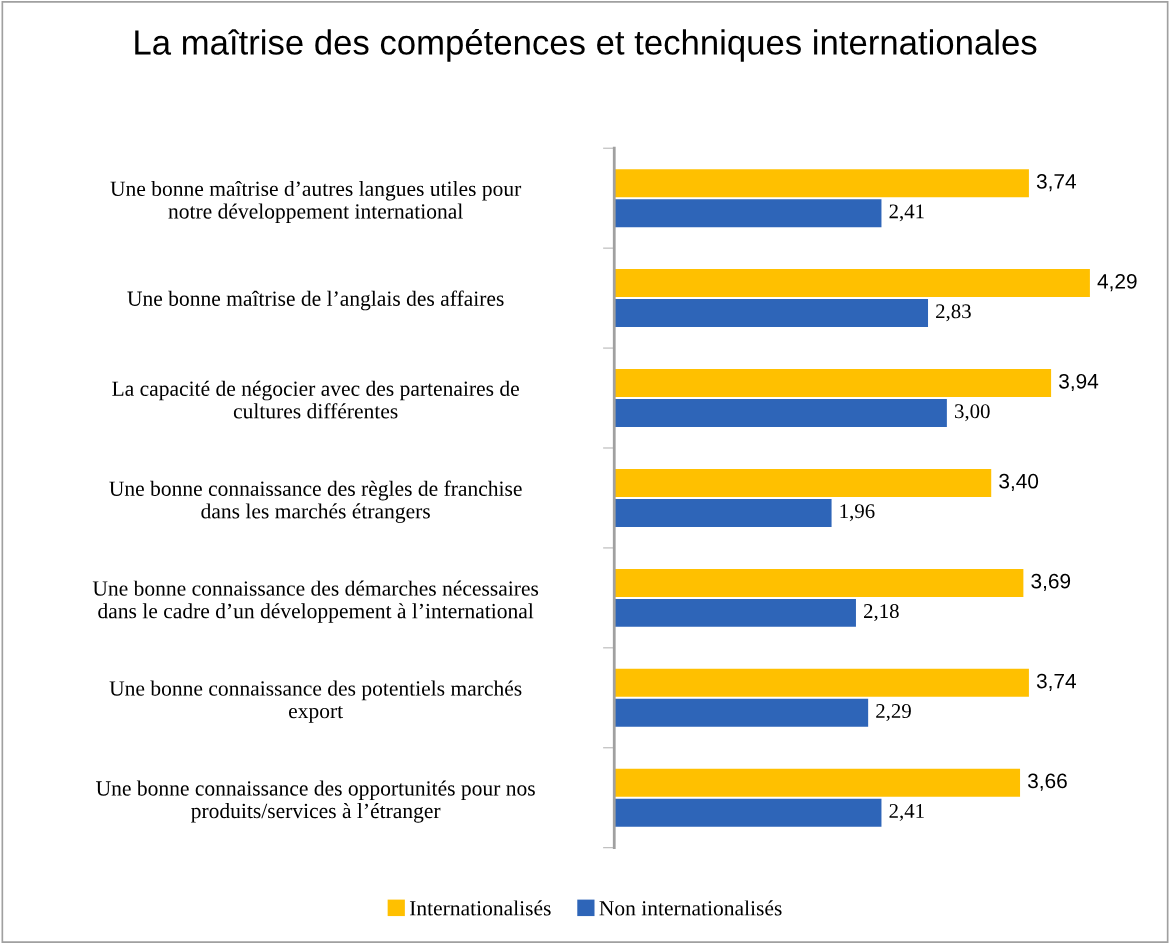 The width and height of the screenshot is (1170, 944). I want to click on y-tick-label: Une bonne connaissance des règles de franchise dans les marchés étrangers, so click(315, 501).